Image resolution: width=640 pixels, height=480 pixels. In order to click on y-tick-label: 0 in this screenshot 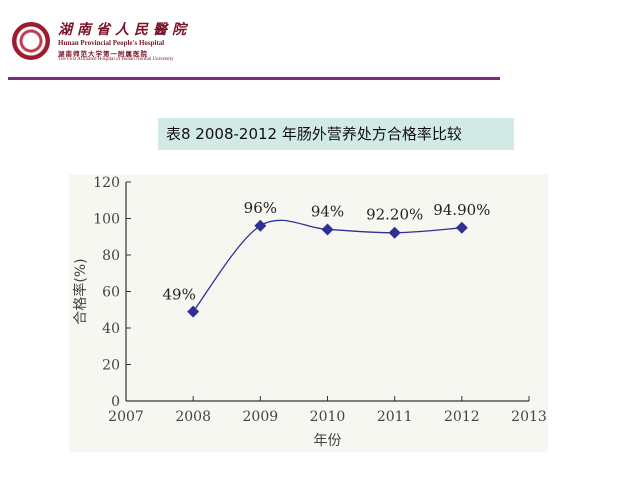, I will do `click(115, 402)`.